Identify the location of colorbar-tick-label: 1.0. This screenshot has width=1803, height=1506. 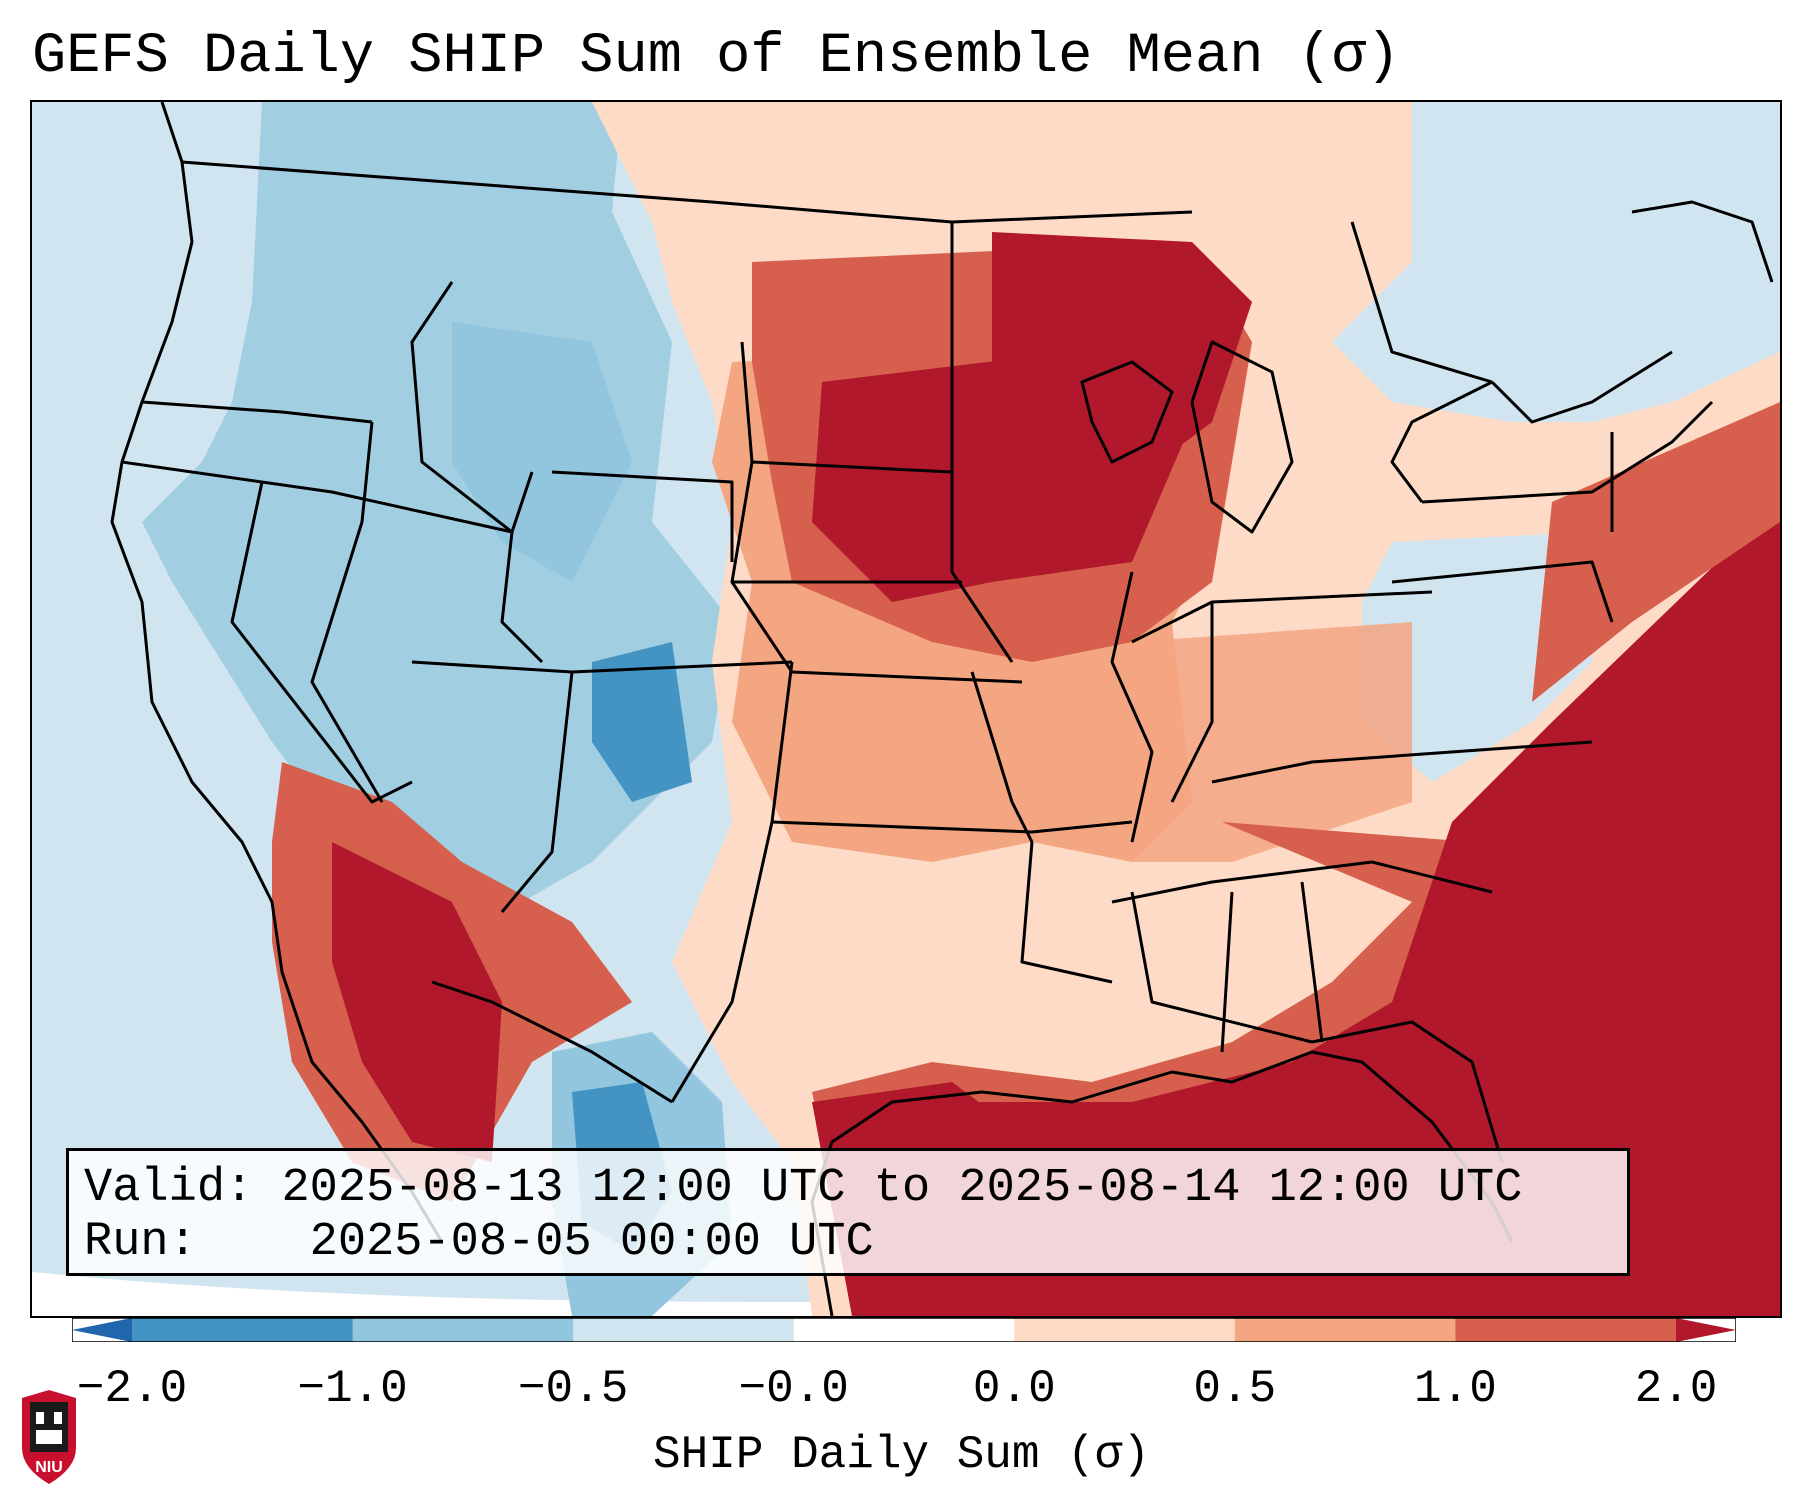
(1455, 1389).